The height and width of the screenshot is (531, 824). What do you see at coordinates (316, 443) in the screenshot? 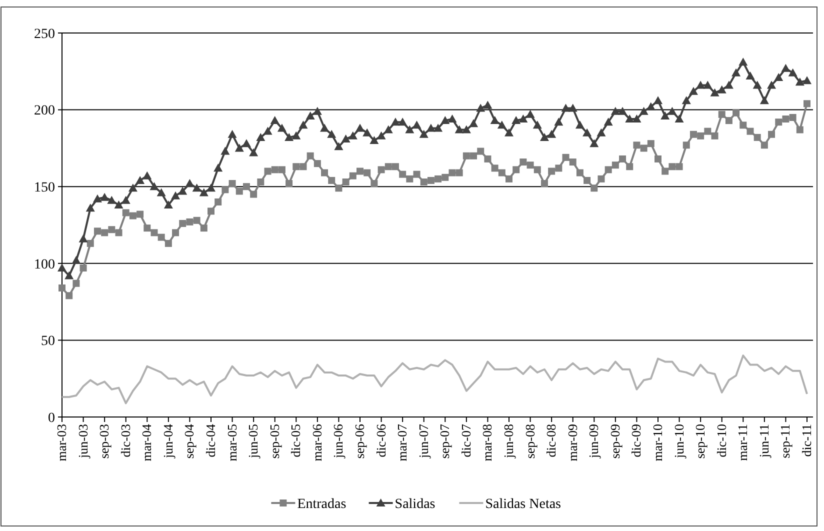
I see `x-tick-label: mar-06` at bounding box center [316, 443].